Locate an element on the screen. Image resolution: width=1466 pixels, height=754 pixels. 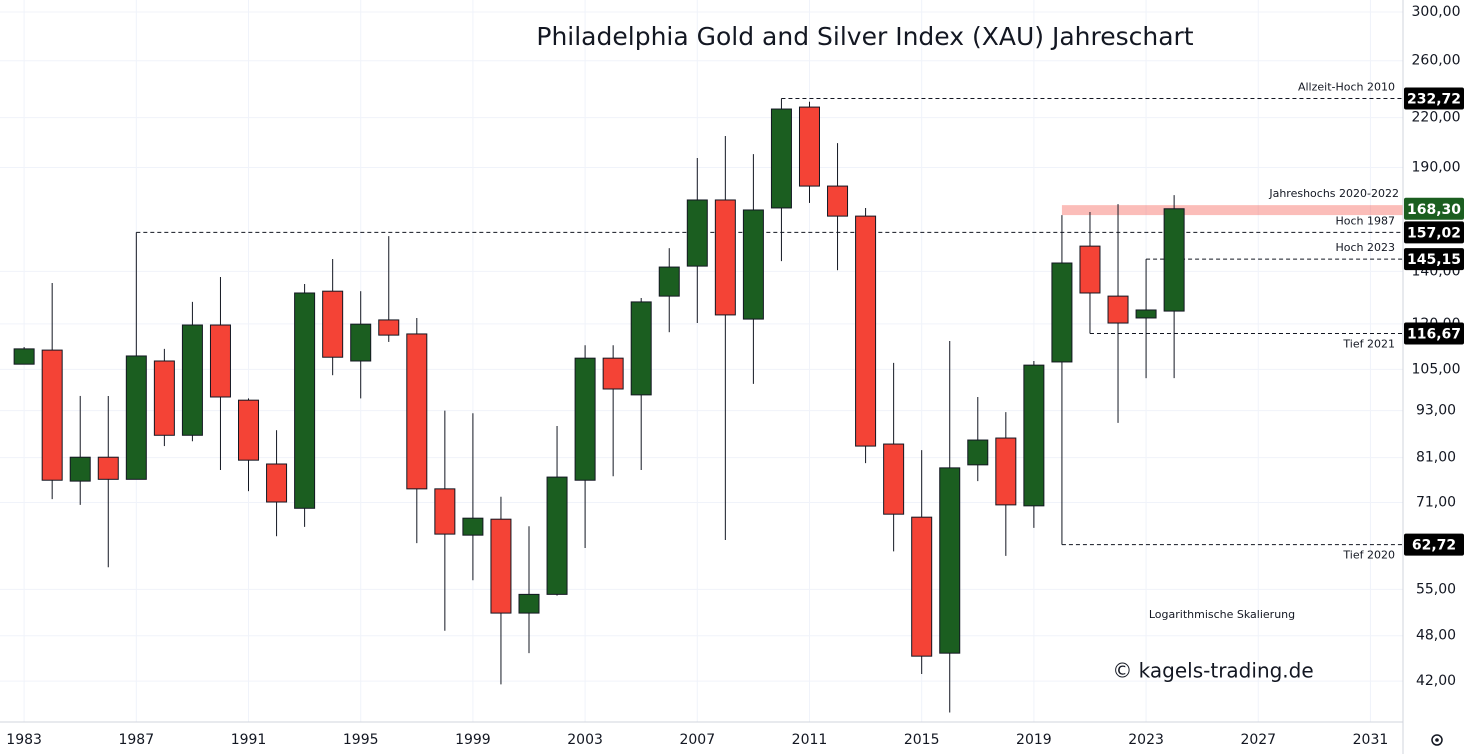
level-label: Tief 2020 is located at coordinates (1368, 555).